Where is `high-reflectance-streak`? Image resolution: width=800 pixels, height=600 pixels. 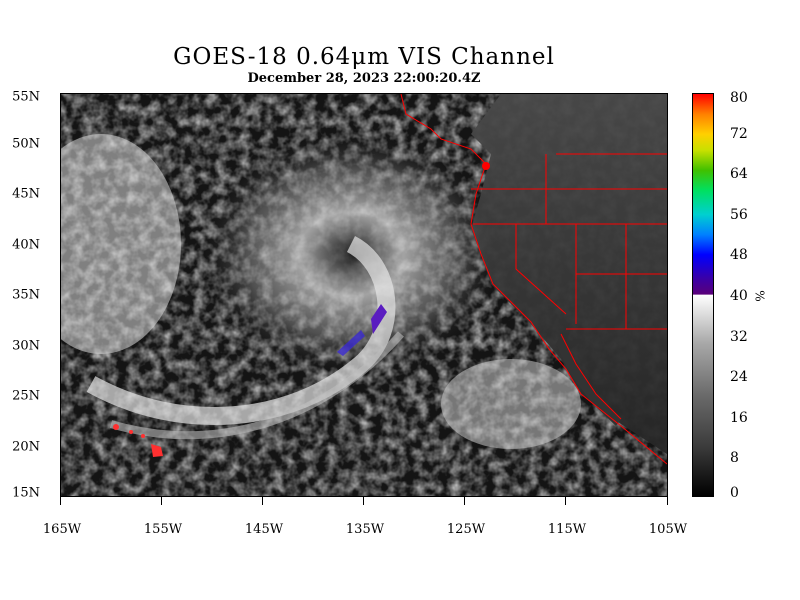 high-reflectance-streak is located at coordinates (351, 343).